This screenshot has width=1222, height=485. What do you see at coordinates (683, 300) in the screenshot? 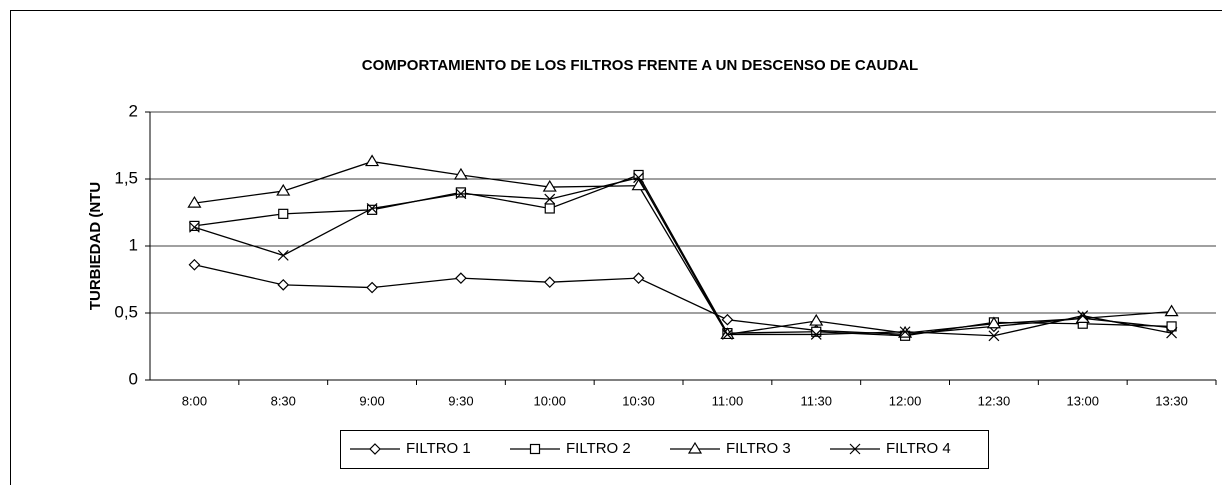
I see `series-line` at bounding box center [683, 300].